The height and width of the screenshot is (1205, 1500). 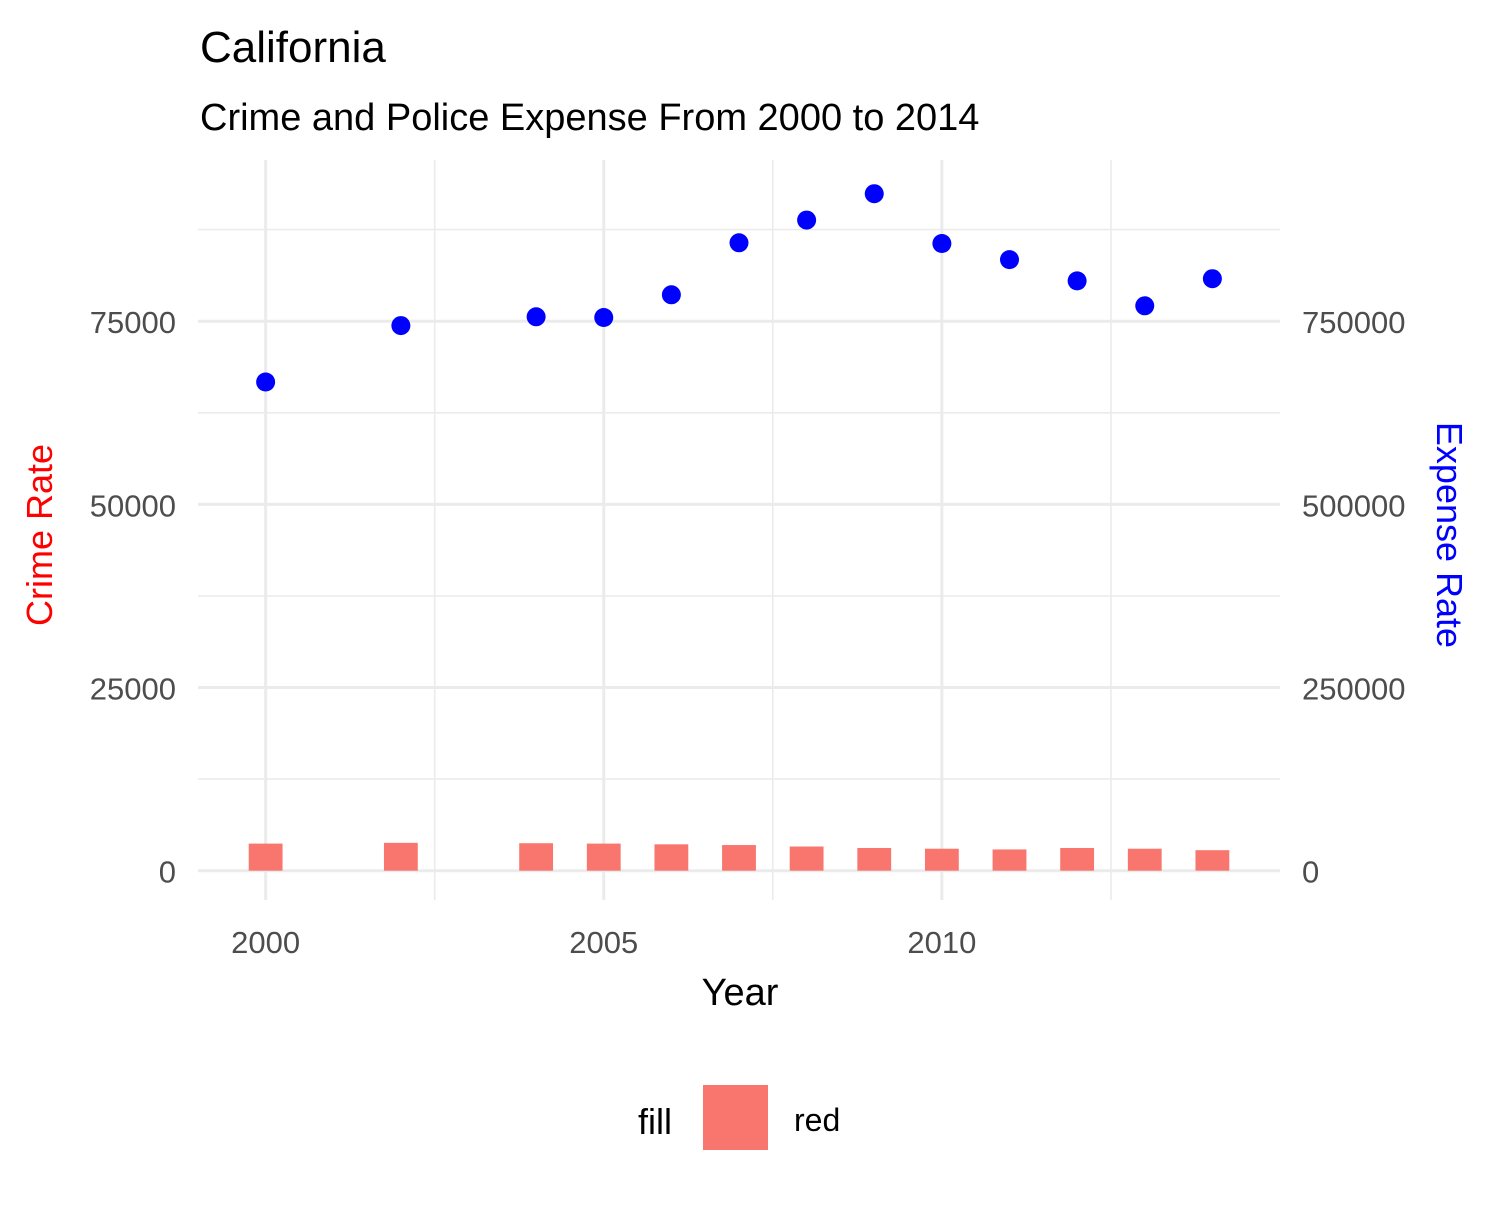 I want to click on point-expense-2010, so click(x=942, y=244).